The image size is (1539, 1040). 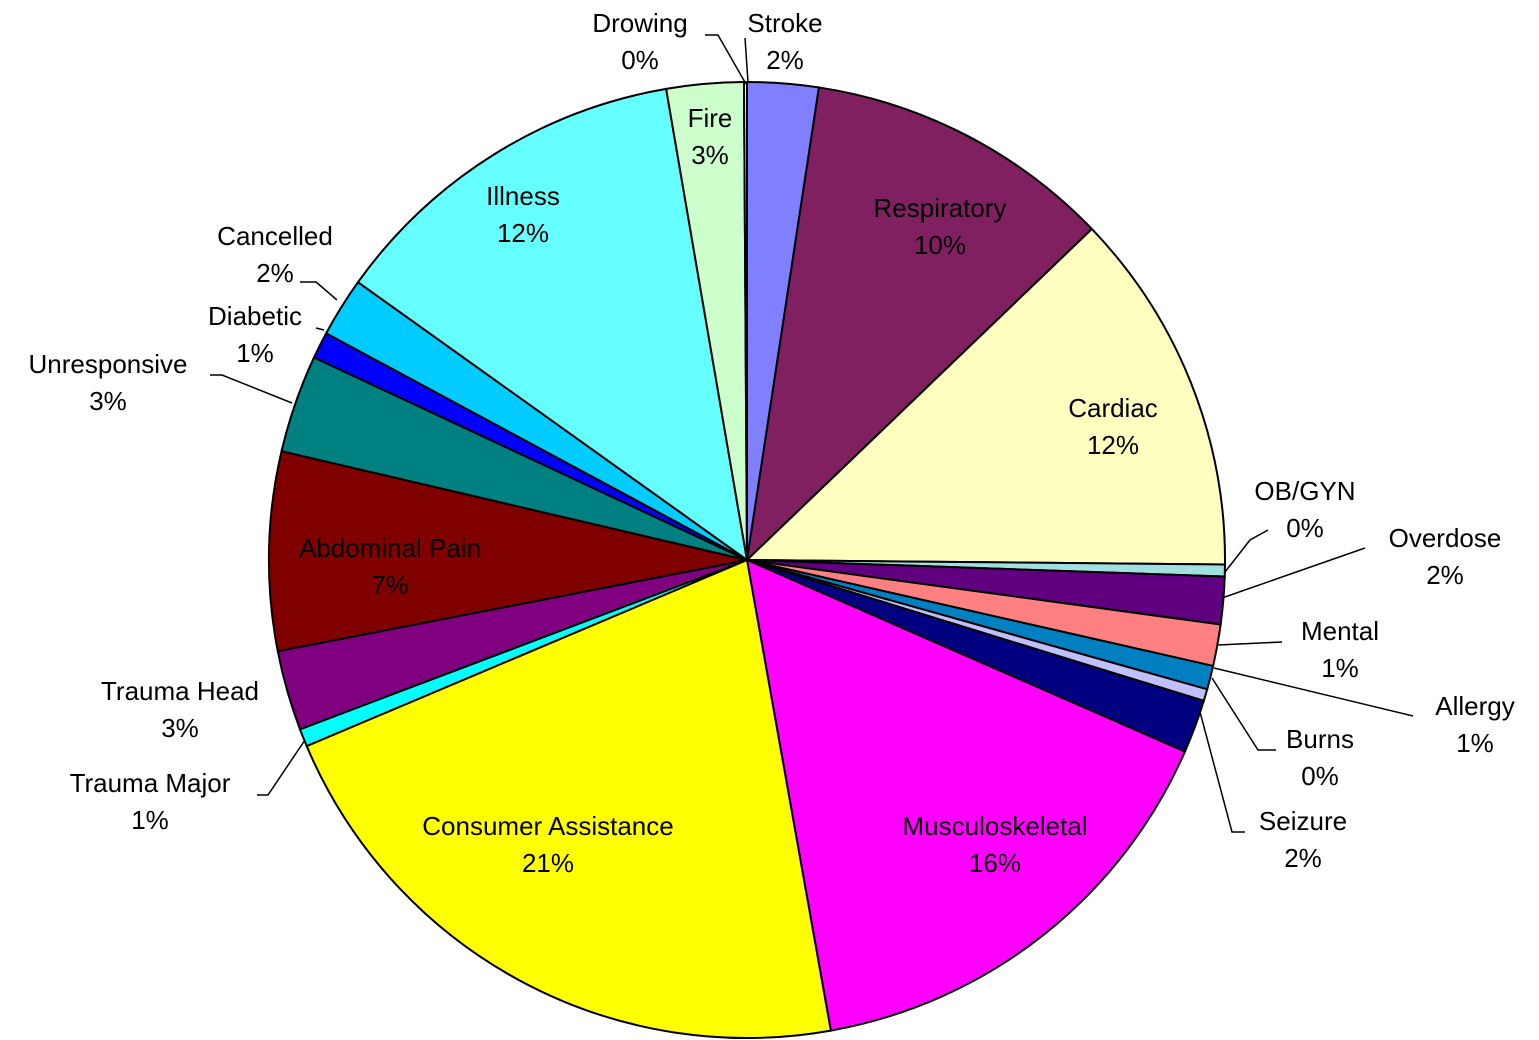 What do you see at coordinates (108, 382) in the screenshot?
I see `slice-label: Unresponsive 3%` at bounding box center [108, 382].